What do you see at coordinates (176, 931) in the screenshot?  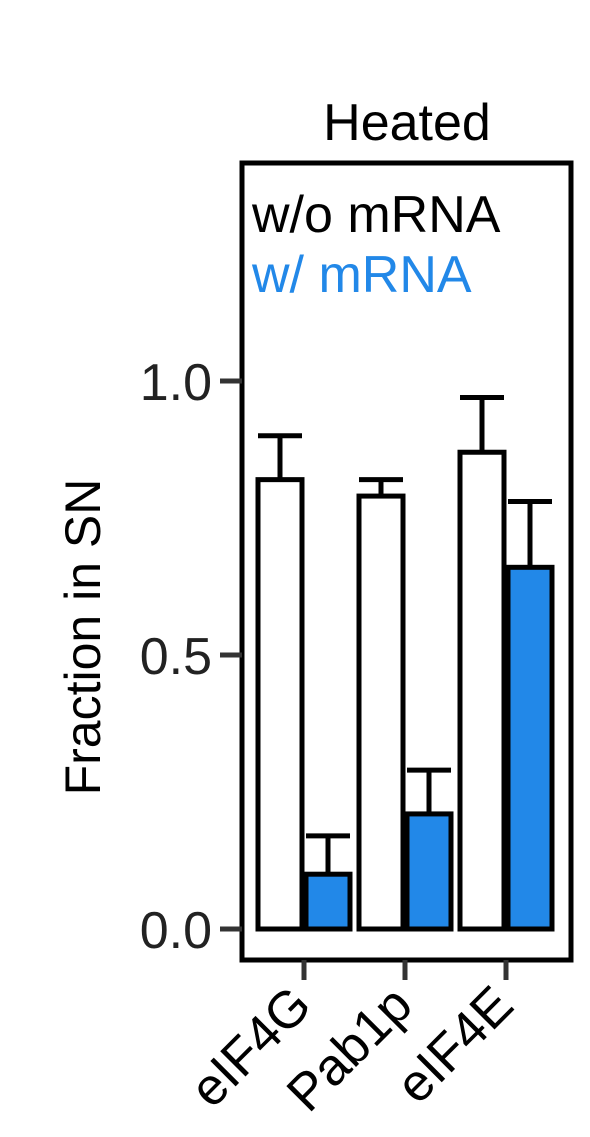 I see `y-tick-label: 0.0` at bounding box center [176, 931].